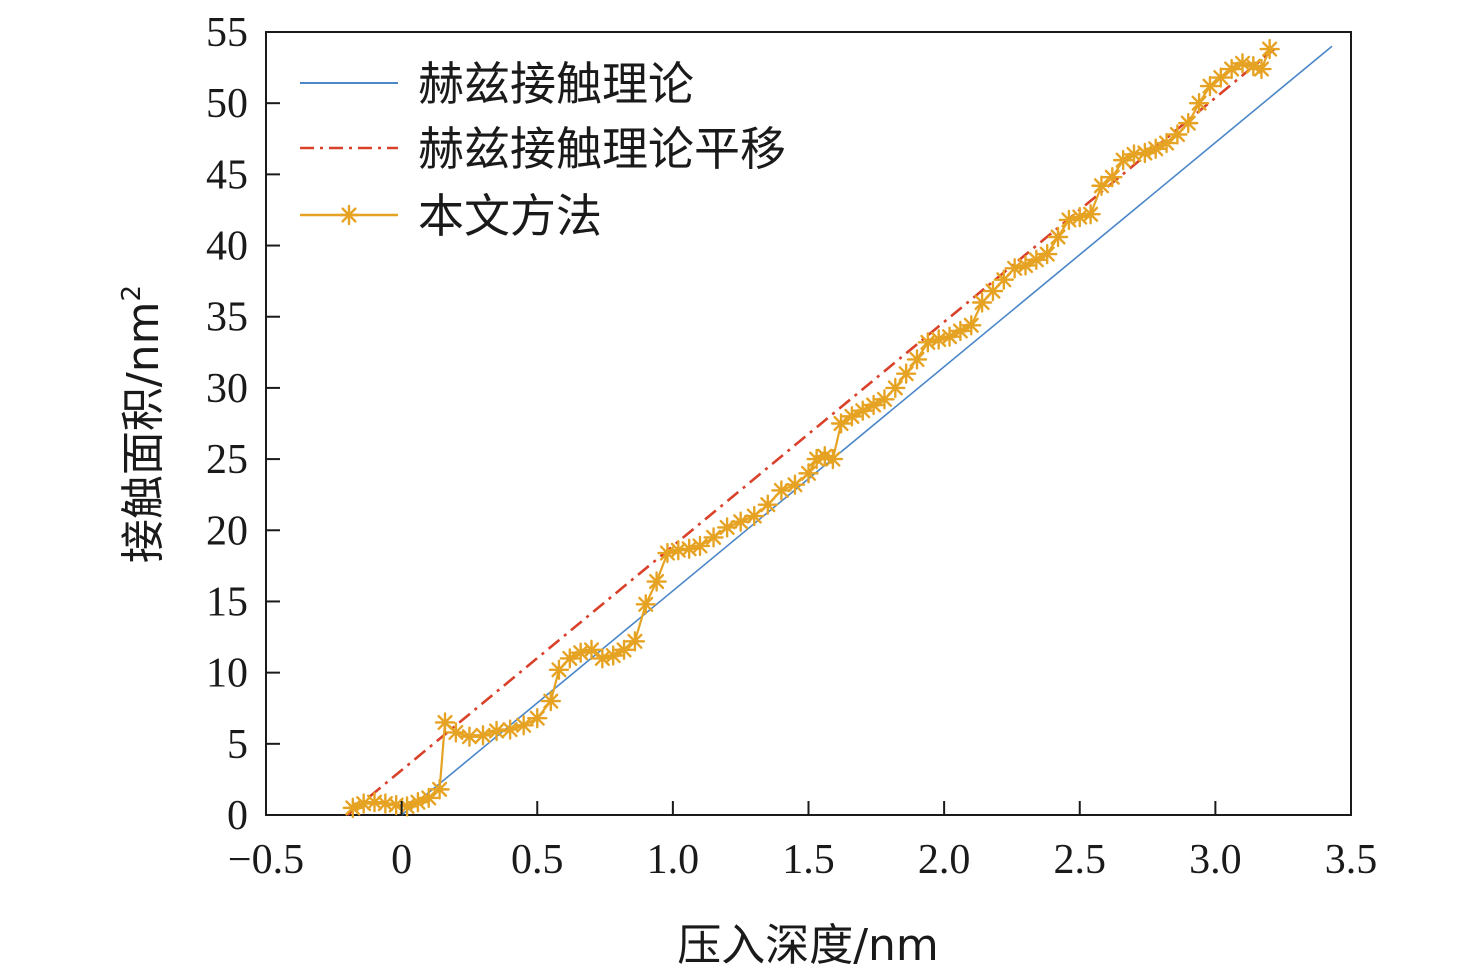 Image resolution: width=1476 pixels, height=974 pixels. I want to click on y-tick-label: 30, so click(227, 389).